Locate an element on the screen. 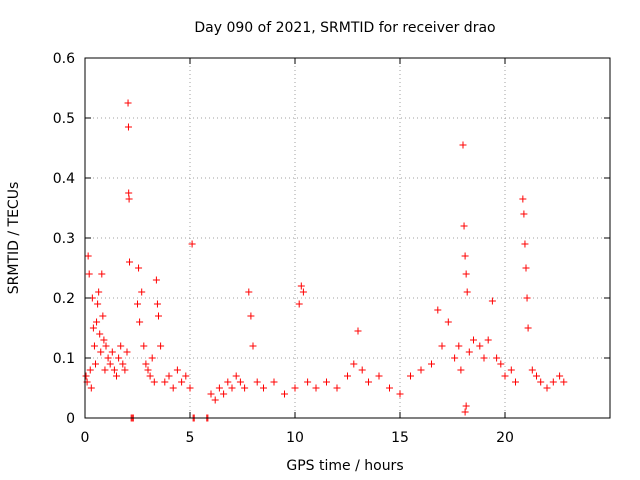 The image size is (640, 480). x-tick-label: 0 is located at coordinates (85, 438).